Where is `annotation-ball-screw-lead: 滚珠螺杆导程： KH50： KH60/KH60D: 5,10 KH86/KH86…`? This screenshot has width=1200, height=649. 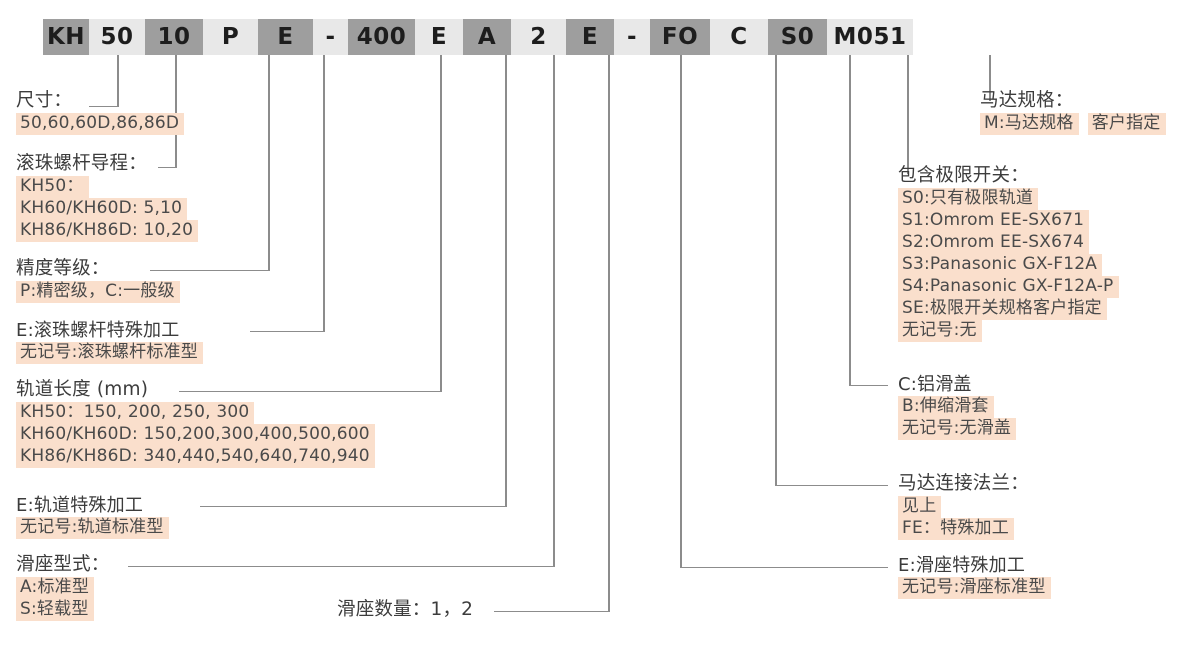 annotation-ball-screw-lead: 滚珠螺杆导程： KH50： KH60/KH60D: 5,10 KH86/KH86… is located at coordinates (107, 197).